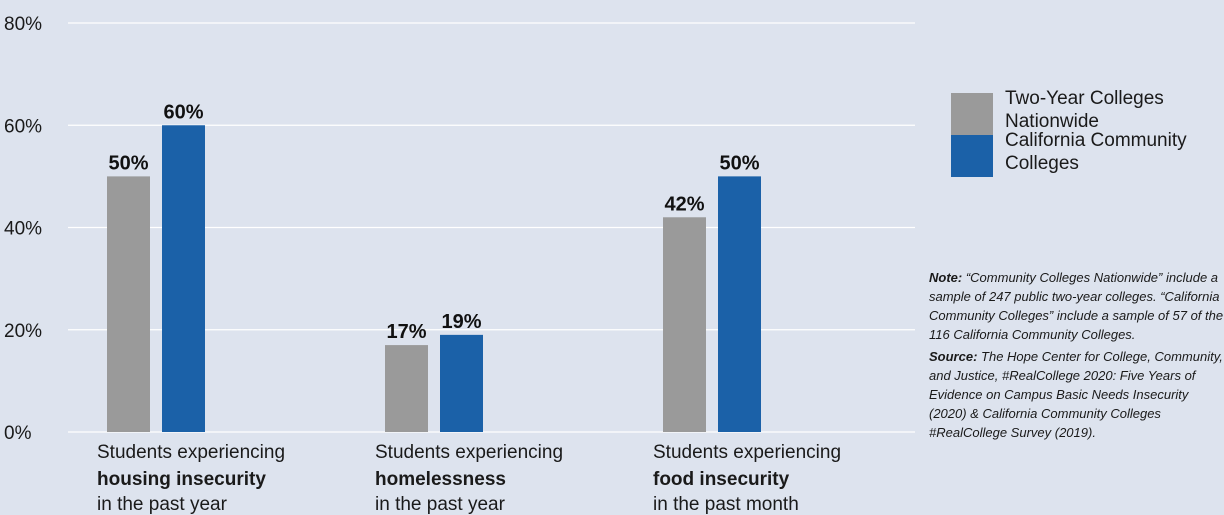 The width and height of the screenshot is (1224, 515). What do you see at coordinates (23, 331) in the screenshot?
I see `y-tick-label: 20%` at bounding box center [23, 331].